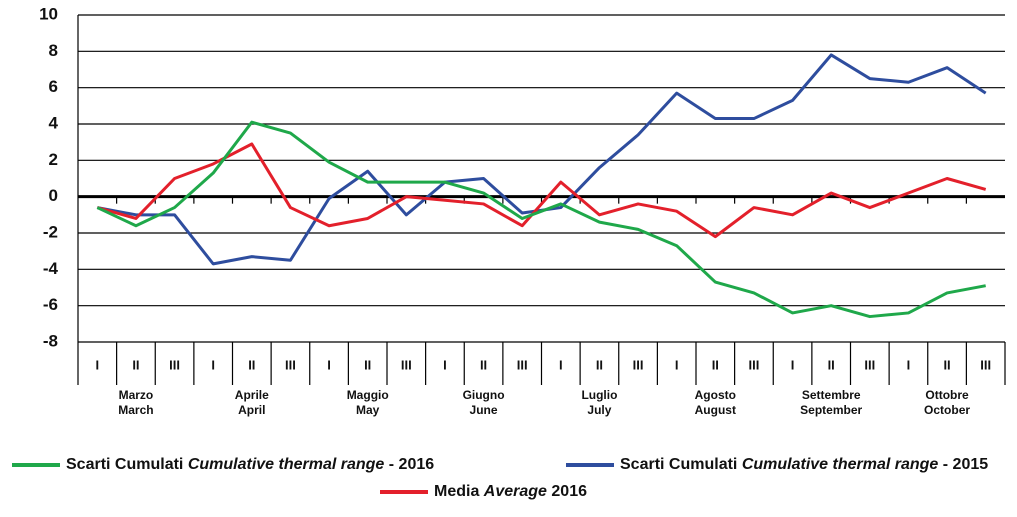  Describe the element at coordinates (715, 410) in the screenshot. I see `month-label-en: August` at that location.